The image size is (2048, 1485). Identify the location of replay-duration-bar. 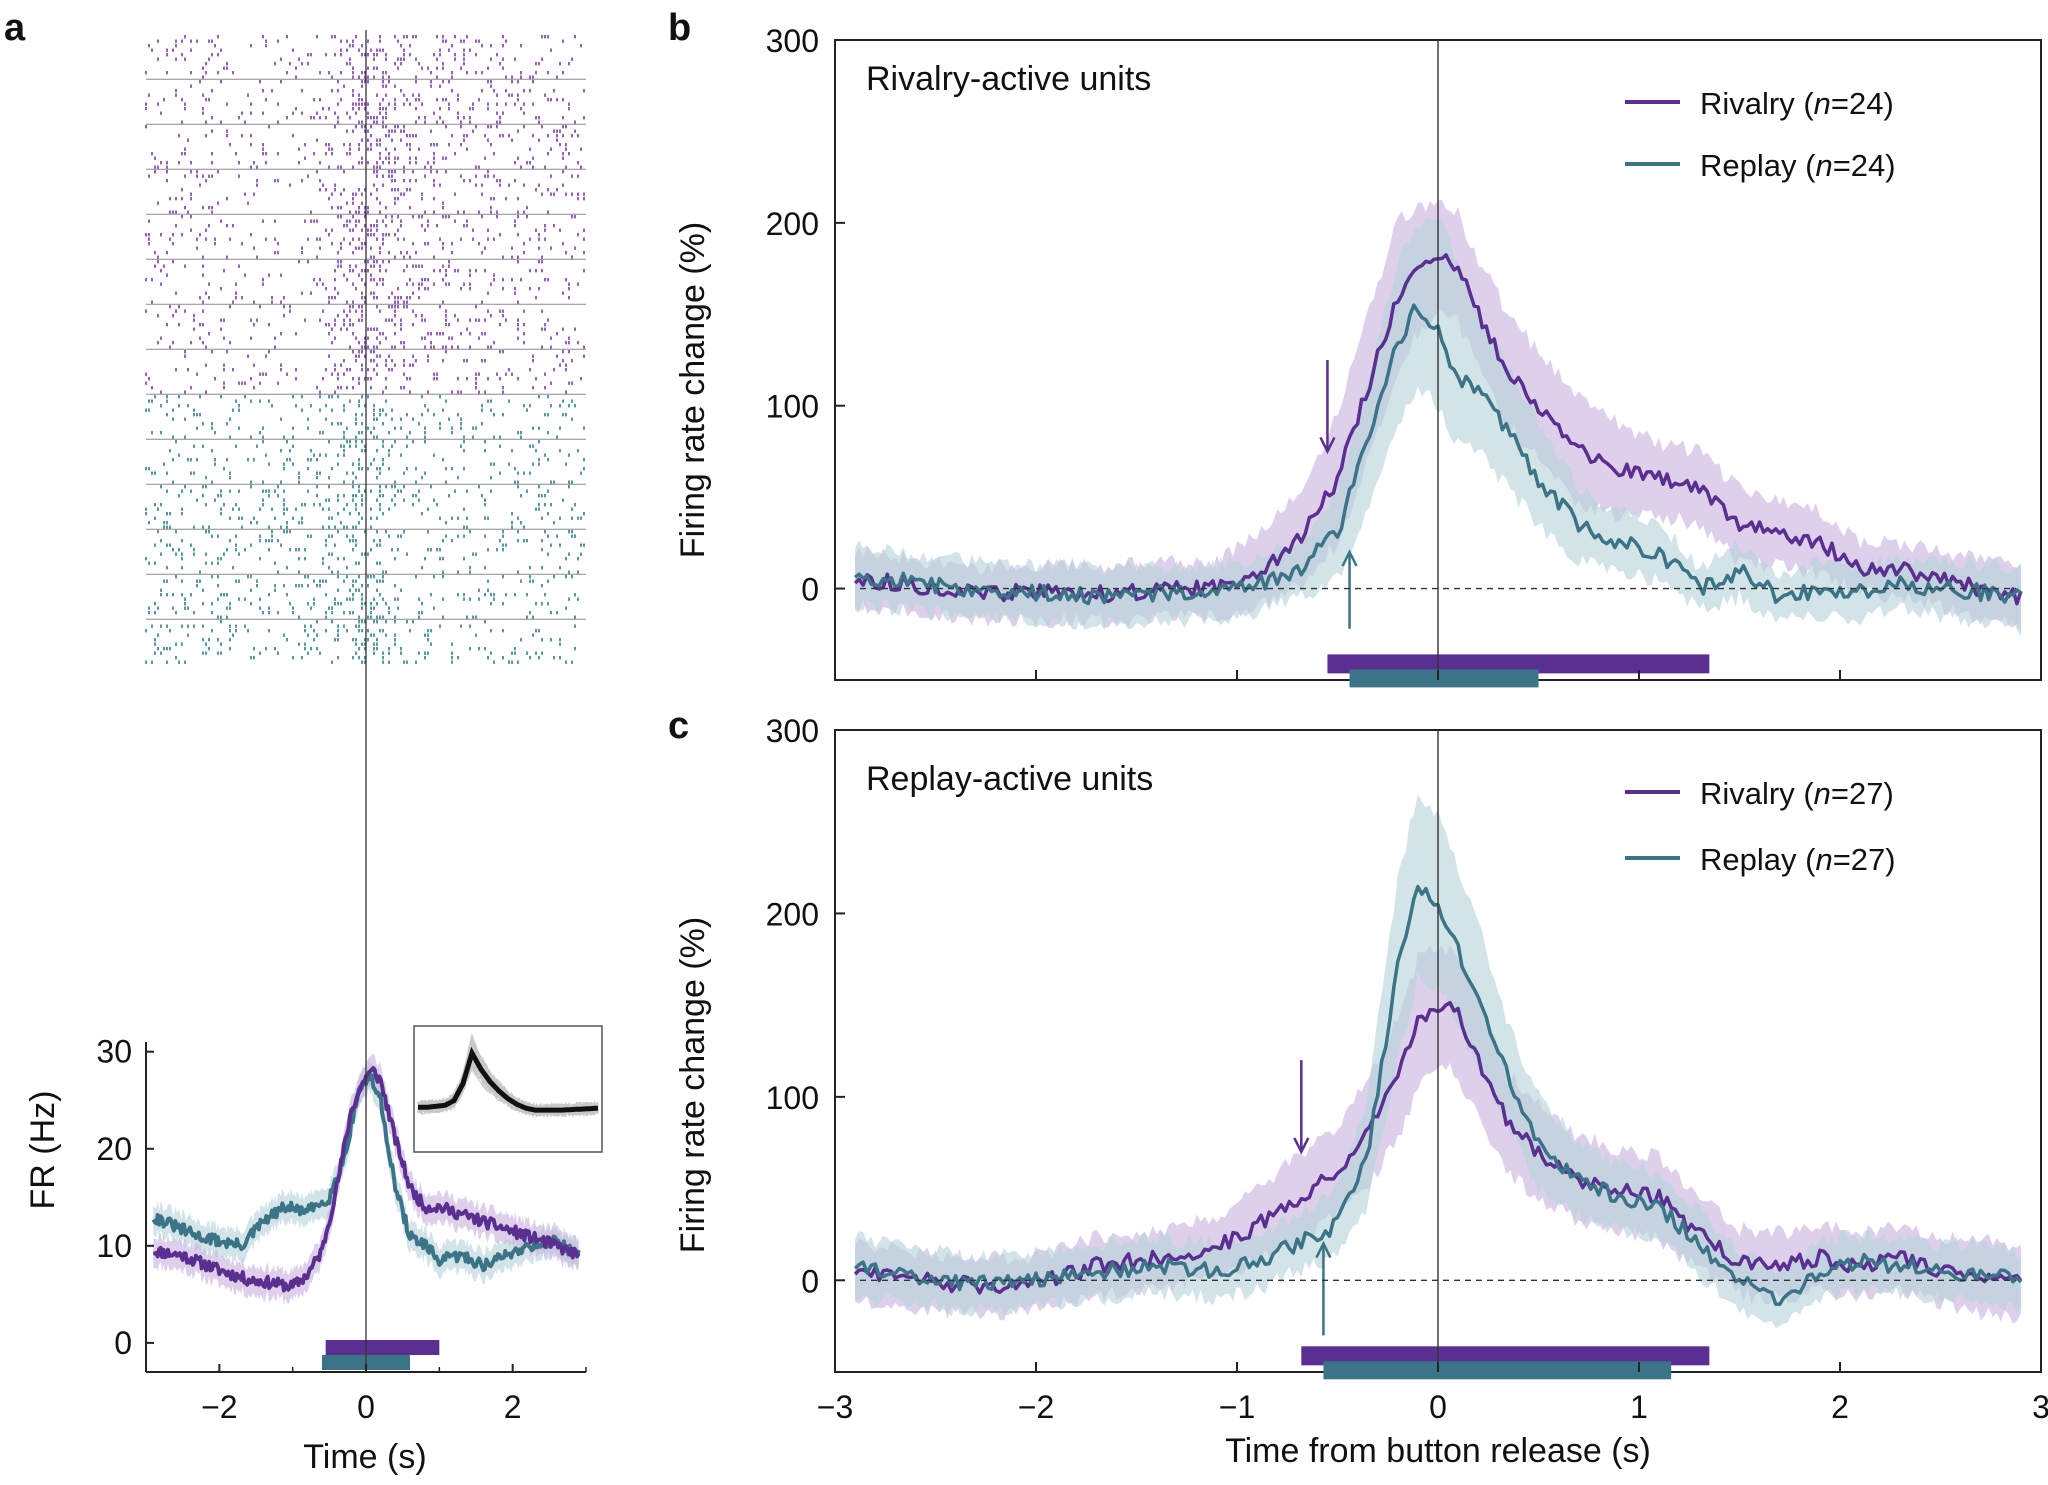
(1444, 678).